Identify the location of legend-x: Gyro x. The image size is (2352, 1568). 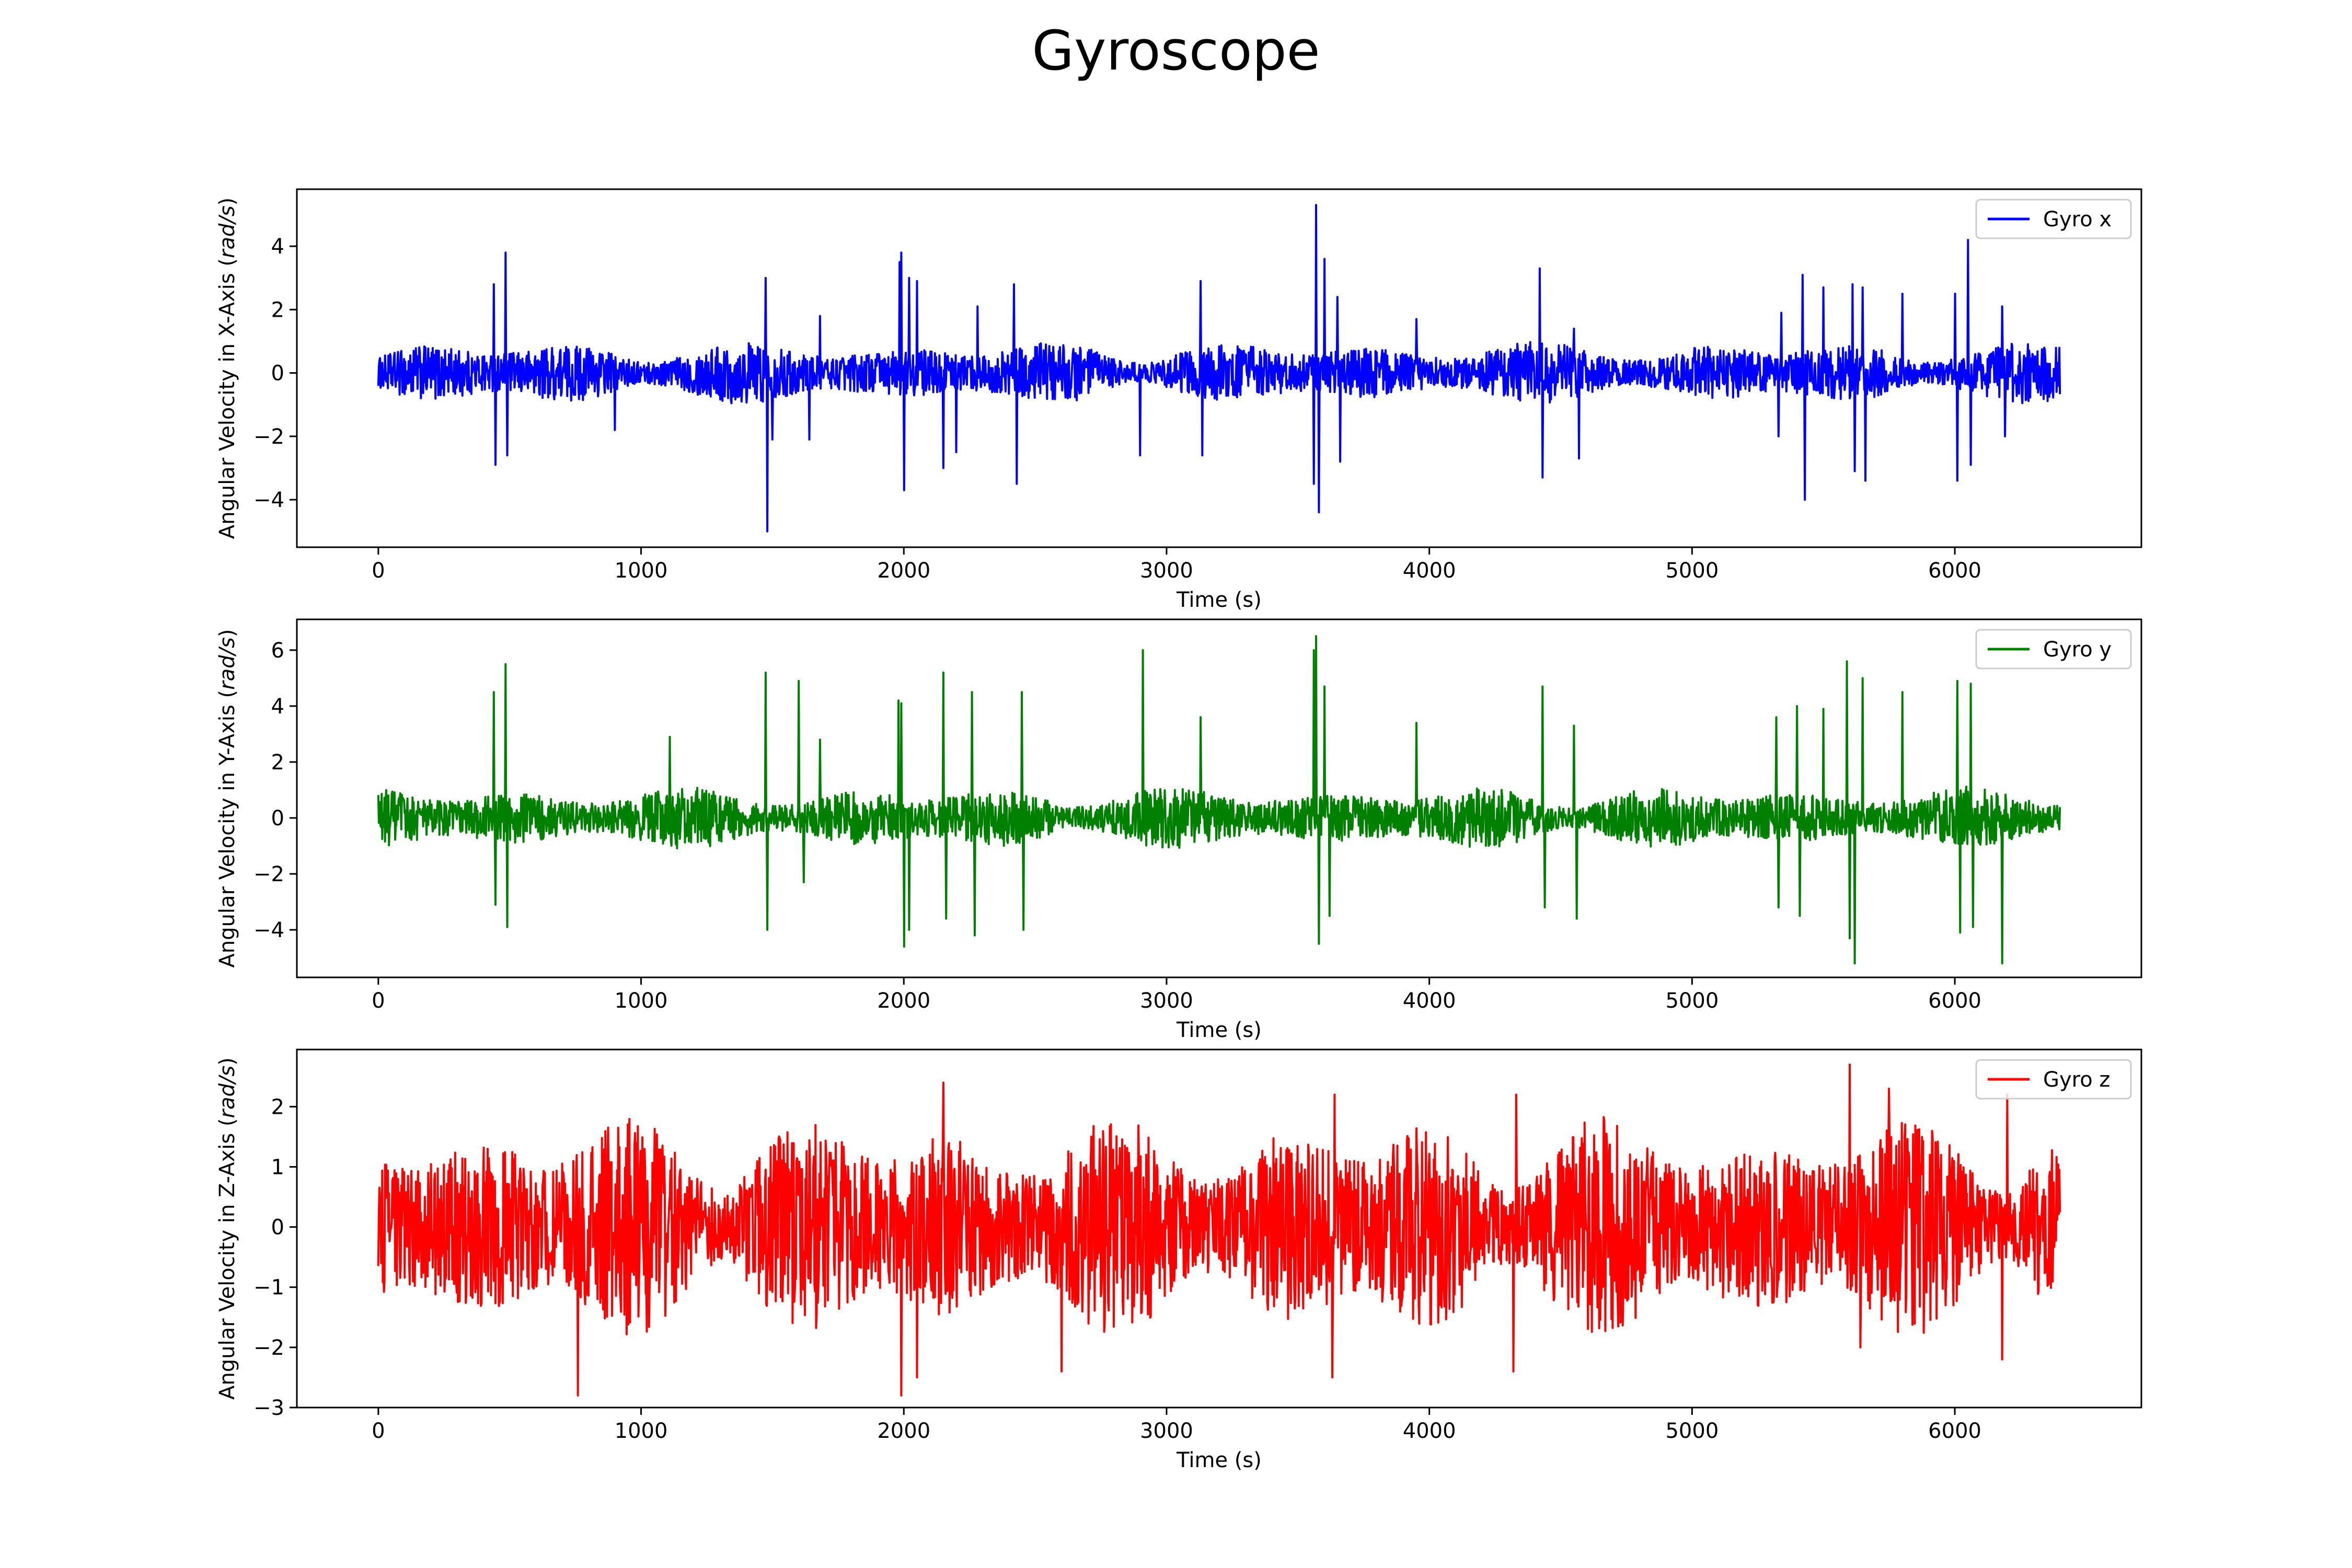
(2053, 219).